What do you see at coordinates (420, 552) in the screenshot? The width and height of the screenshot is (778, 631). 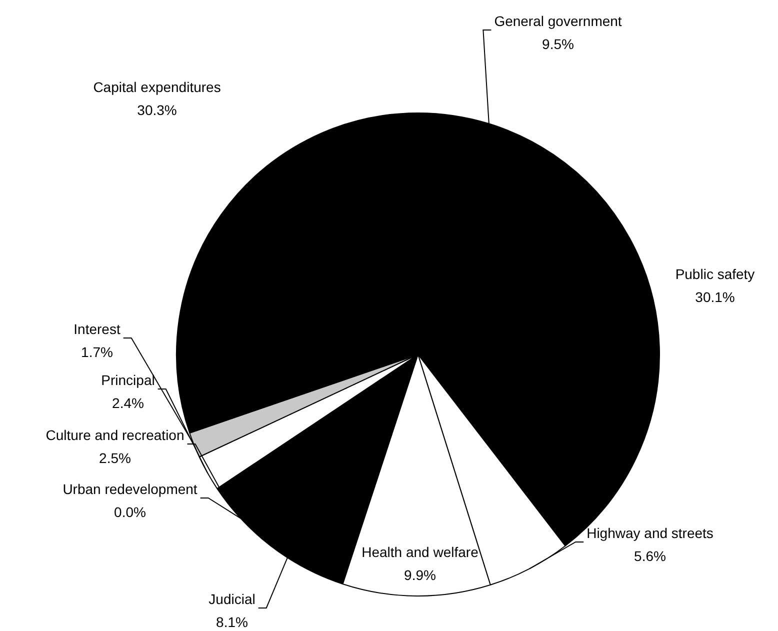 I see `slice-label: Health and welfare` at bounding box center [420, 552].